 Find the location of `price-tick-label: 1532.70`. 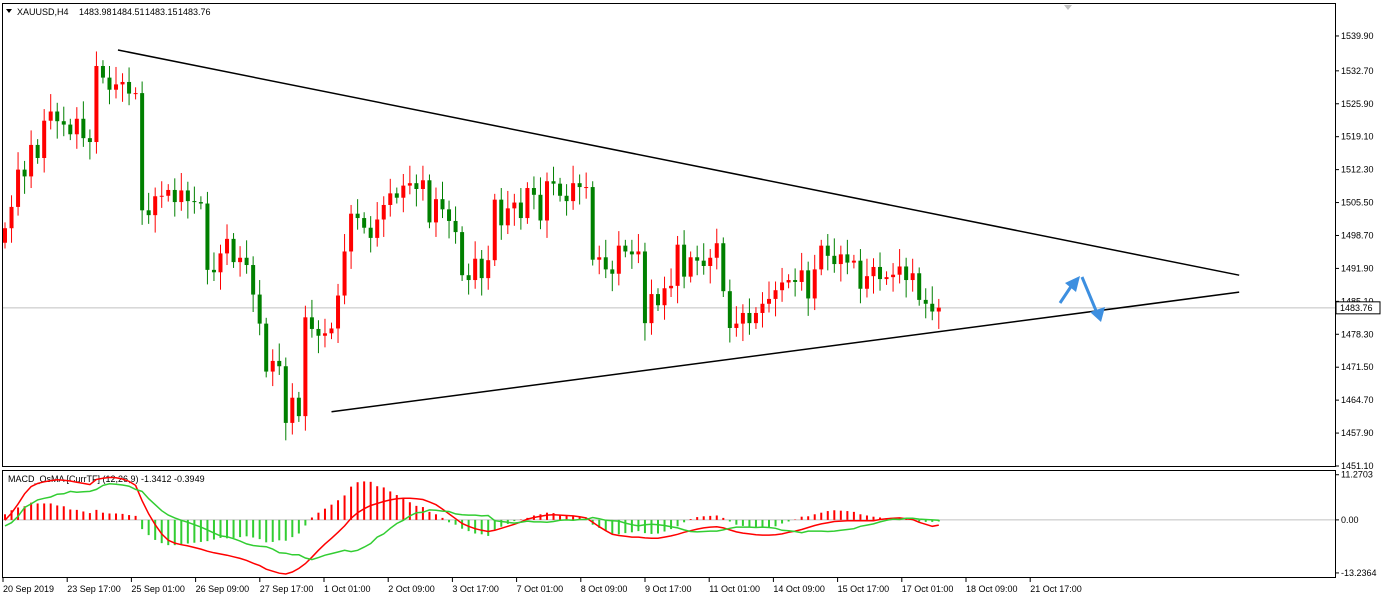

price-tick-label: 1532.70 is located at coordinates (1357, 71).